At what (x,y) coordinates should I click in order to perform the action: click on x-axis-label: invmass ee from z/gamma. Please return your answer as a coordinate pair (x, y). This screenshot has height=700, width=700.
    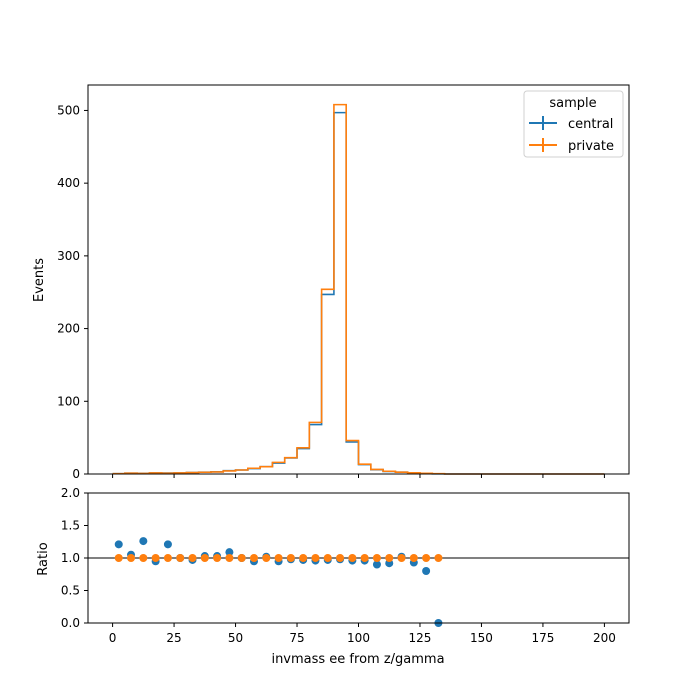
    Looking at the image, I should click on (357, 659).